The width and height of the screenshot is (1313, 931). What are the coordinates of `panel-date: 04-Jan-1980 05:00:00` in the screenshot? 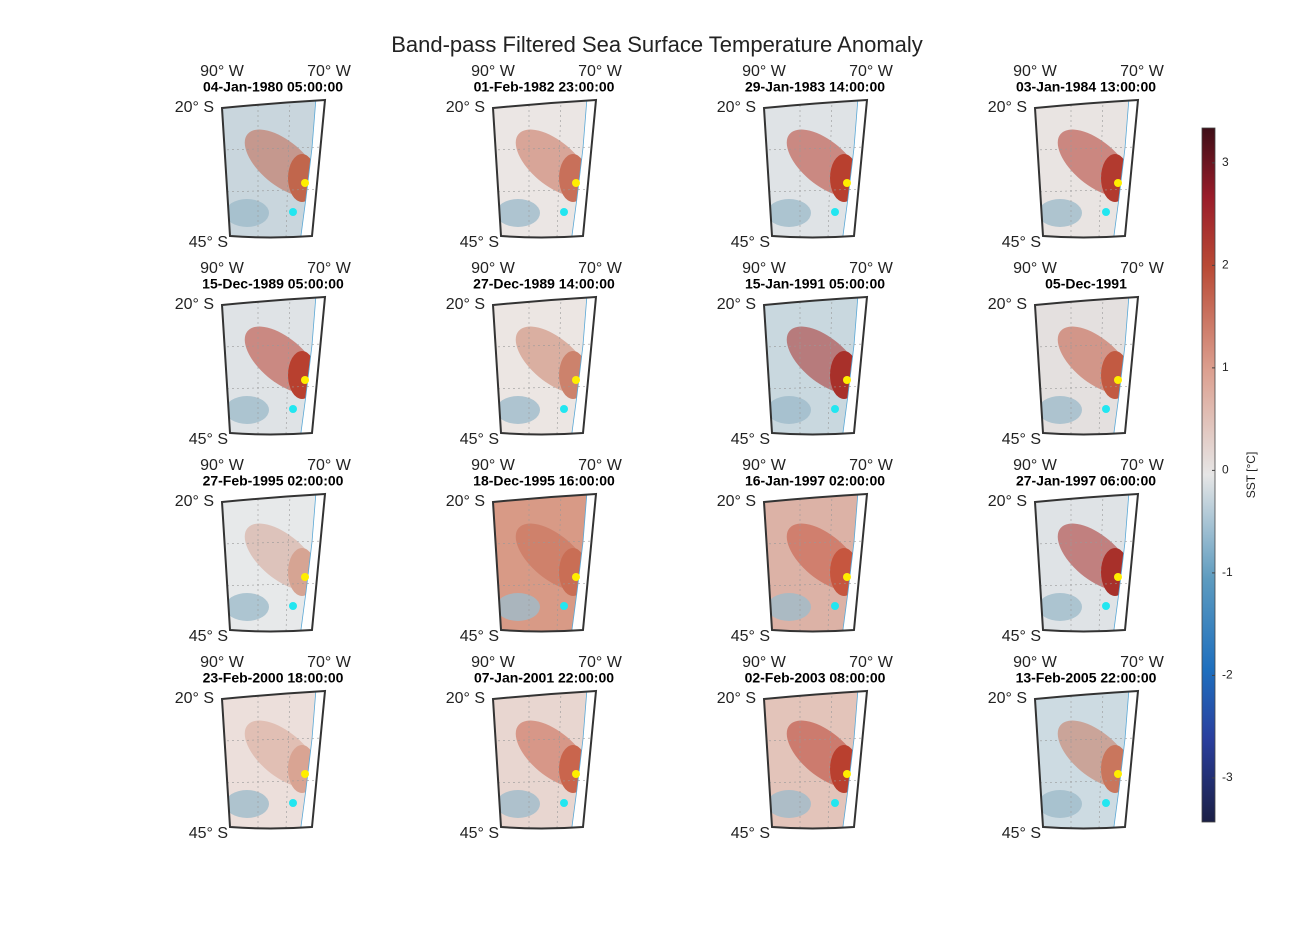 It's located at (273, 87).